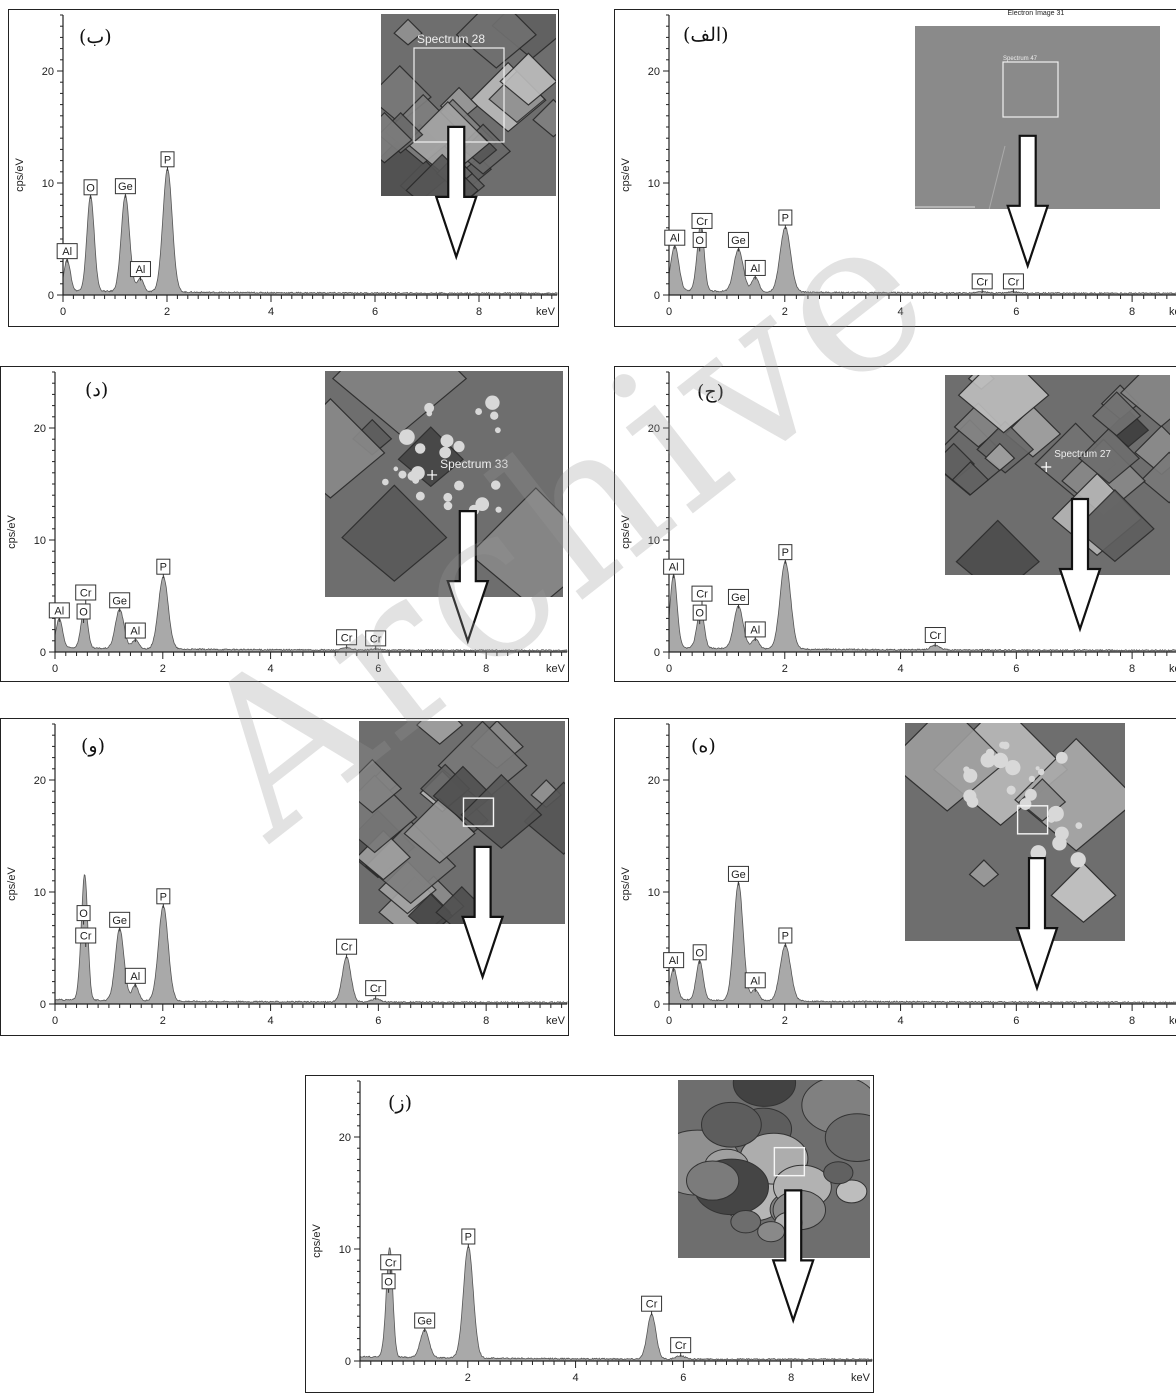 The width and height of the screenshot is (1176, 1393). Describe the element at coordinates (703, 746) in the screenshot. I see `panel-label: (ه)` at that location.